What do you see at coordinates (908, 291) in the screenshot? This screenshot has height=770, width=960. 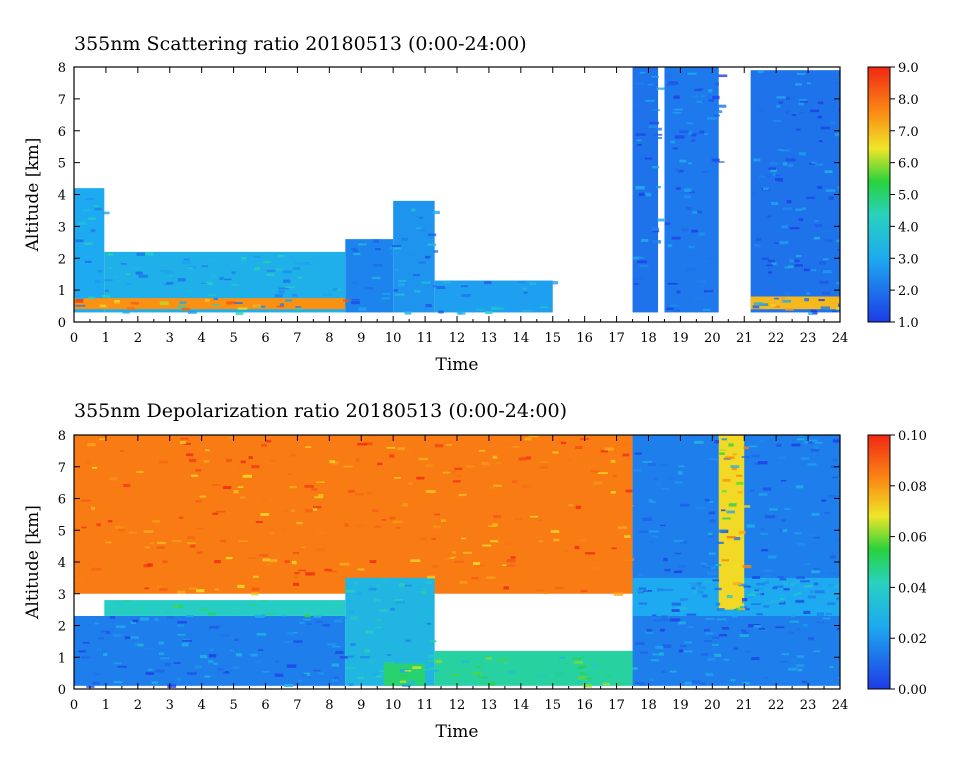 I see `colorbar-tick-label: 2.0` at bounding box center [908, 291].